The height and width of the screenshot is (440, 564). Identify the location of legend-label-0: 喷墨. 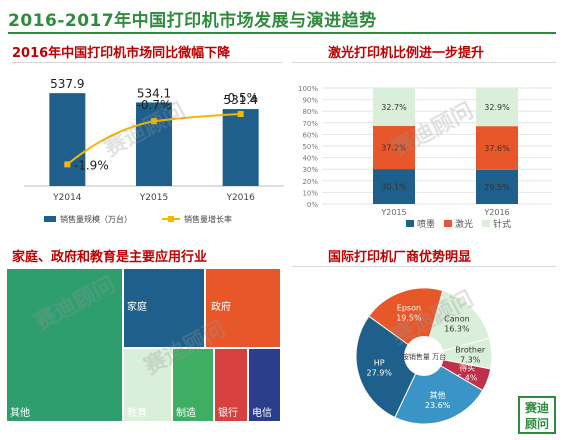
(426, 224).